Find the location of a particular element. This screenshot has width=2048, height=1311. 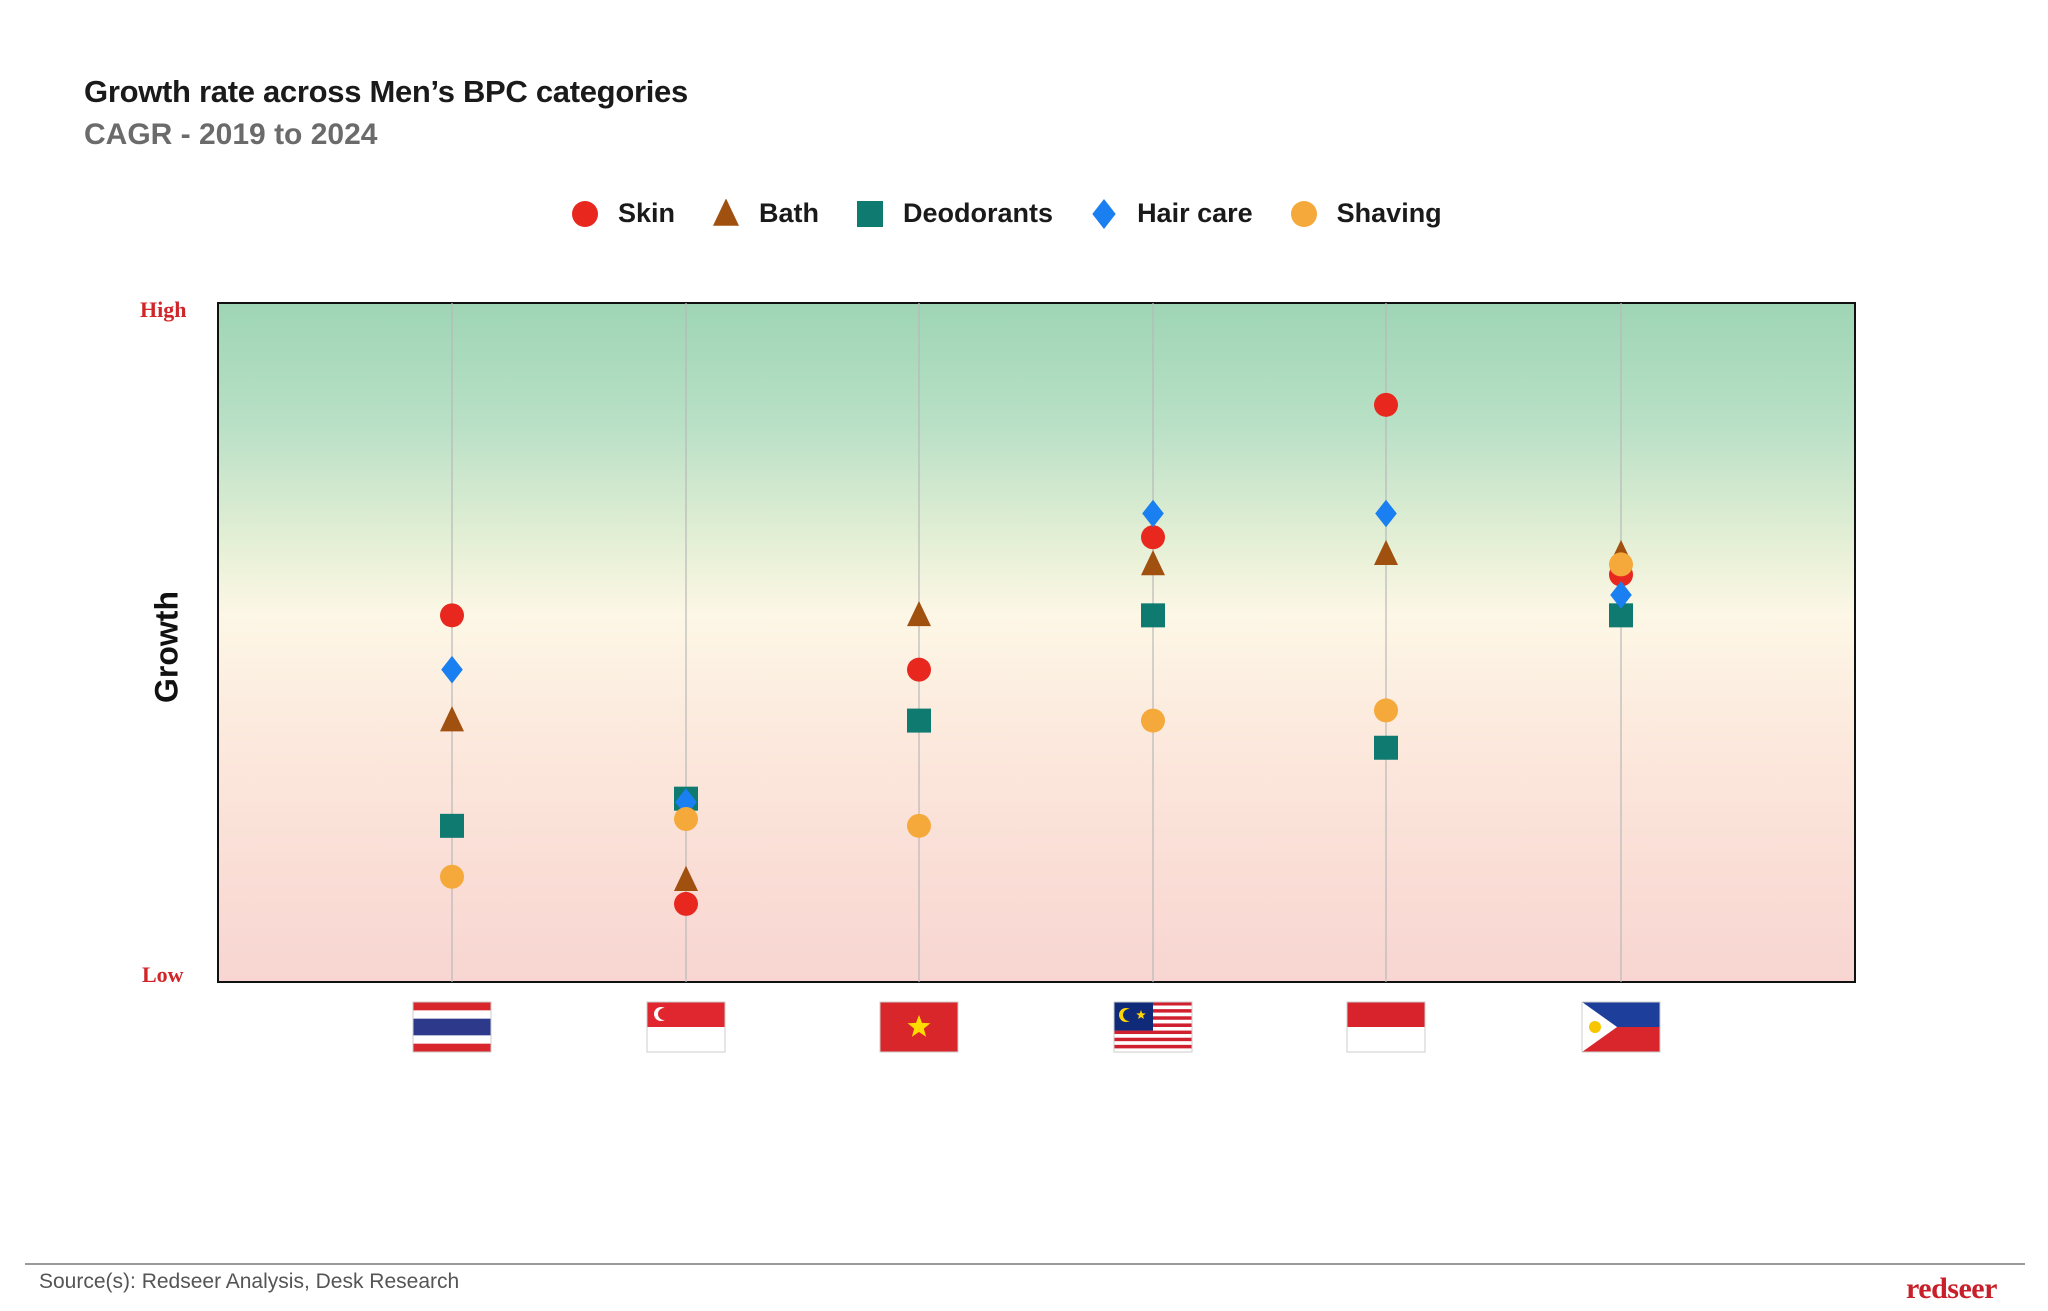

legend-item-bath: Bath is located at coordinates (765, 213).